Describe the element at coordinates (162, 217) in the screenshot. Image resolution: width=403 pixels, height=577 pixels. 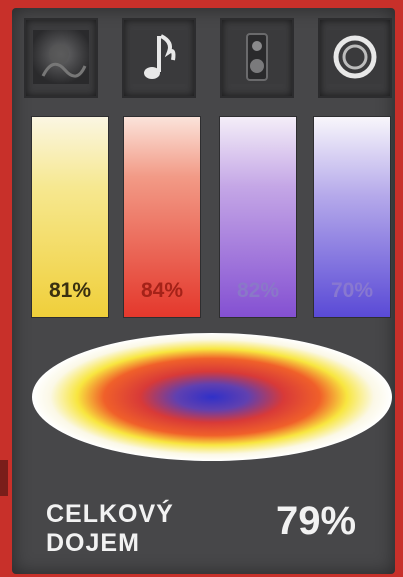
I see `bar-music-rating: 84%` at that location.